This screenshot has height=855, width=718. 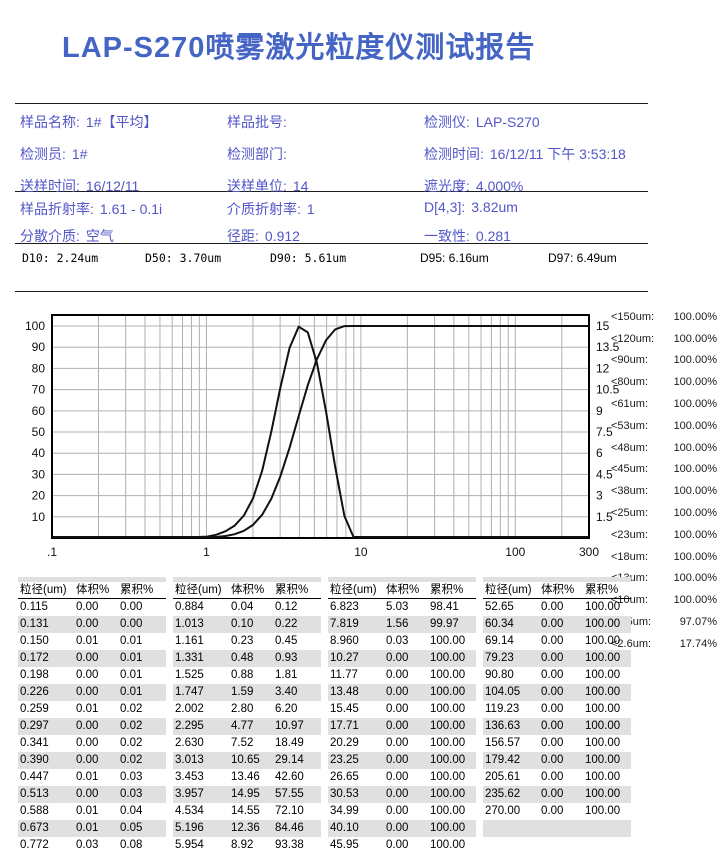 What do you see at coordinates (247, 811) in the screenshot?
I see `table-row: 4.534 14.55 72.10` at bounding box center [247, 811].